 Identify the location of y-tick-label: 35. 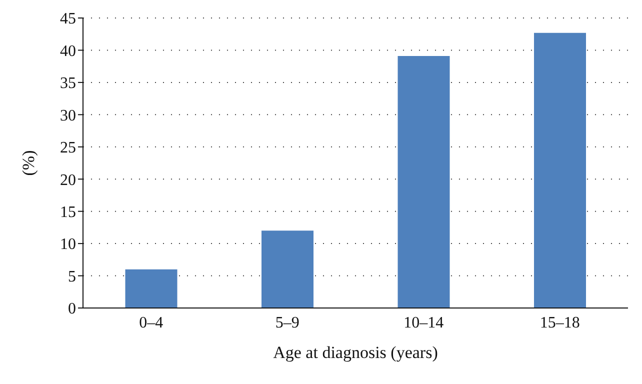
(68, 83).